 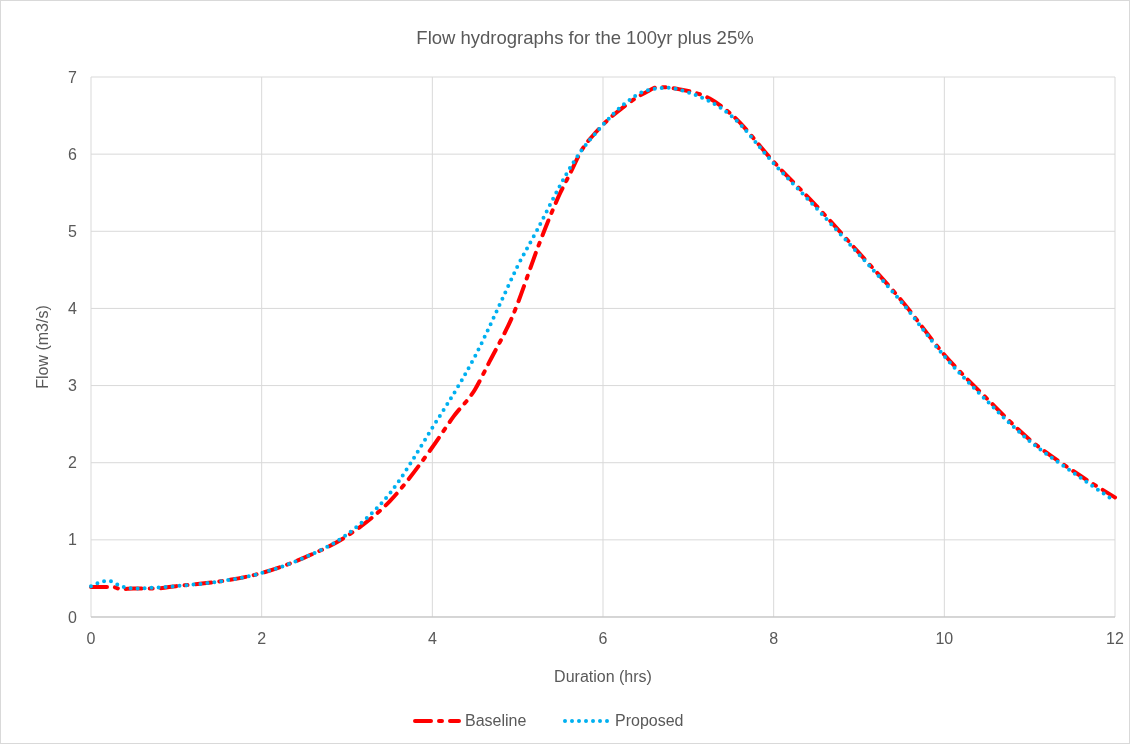 What do you see at coordinates (603, 676) in the screenshot?
I see `x-axis-title: Duration (hrs)` at bounding box center [603, 676].